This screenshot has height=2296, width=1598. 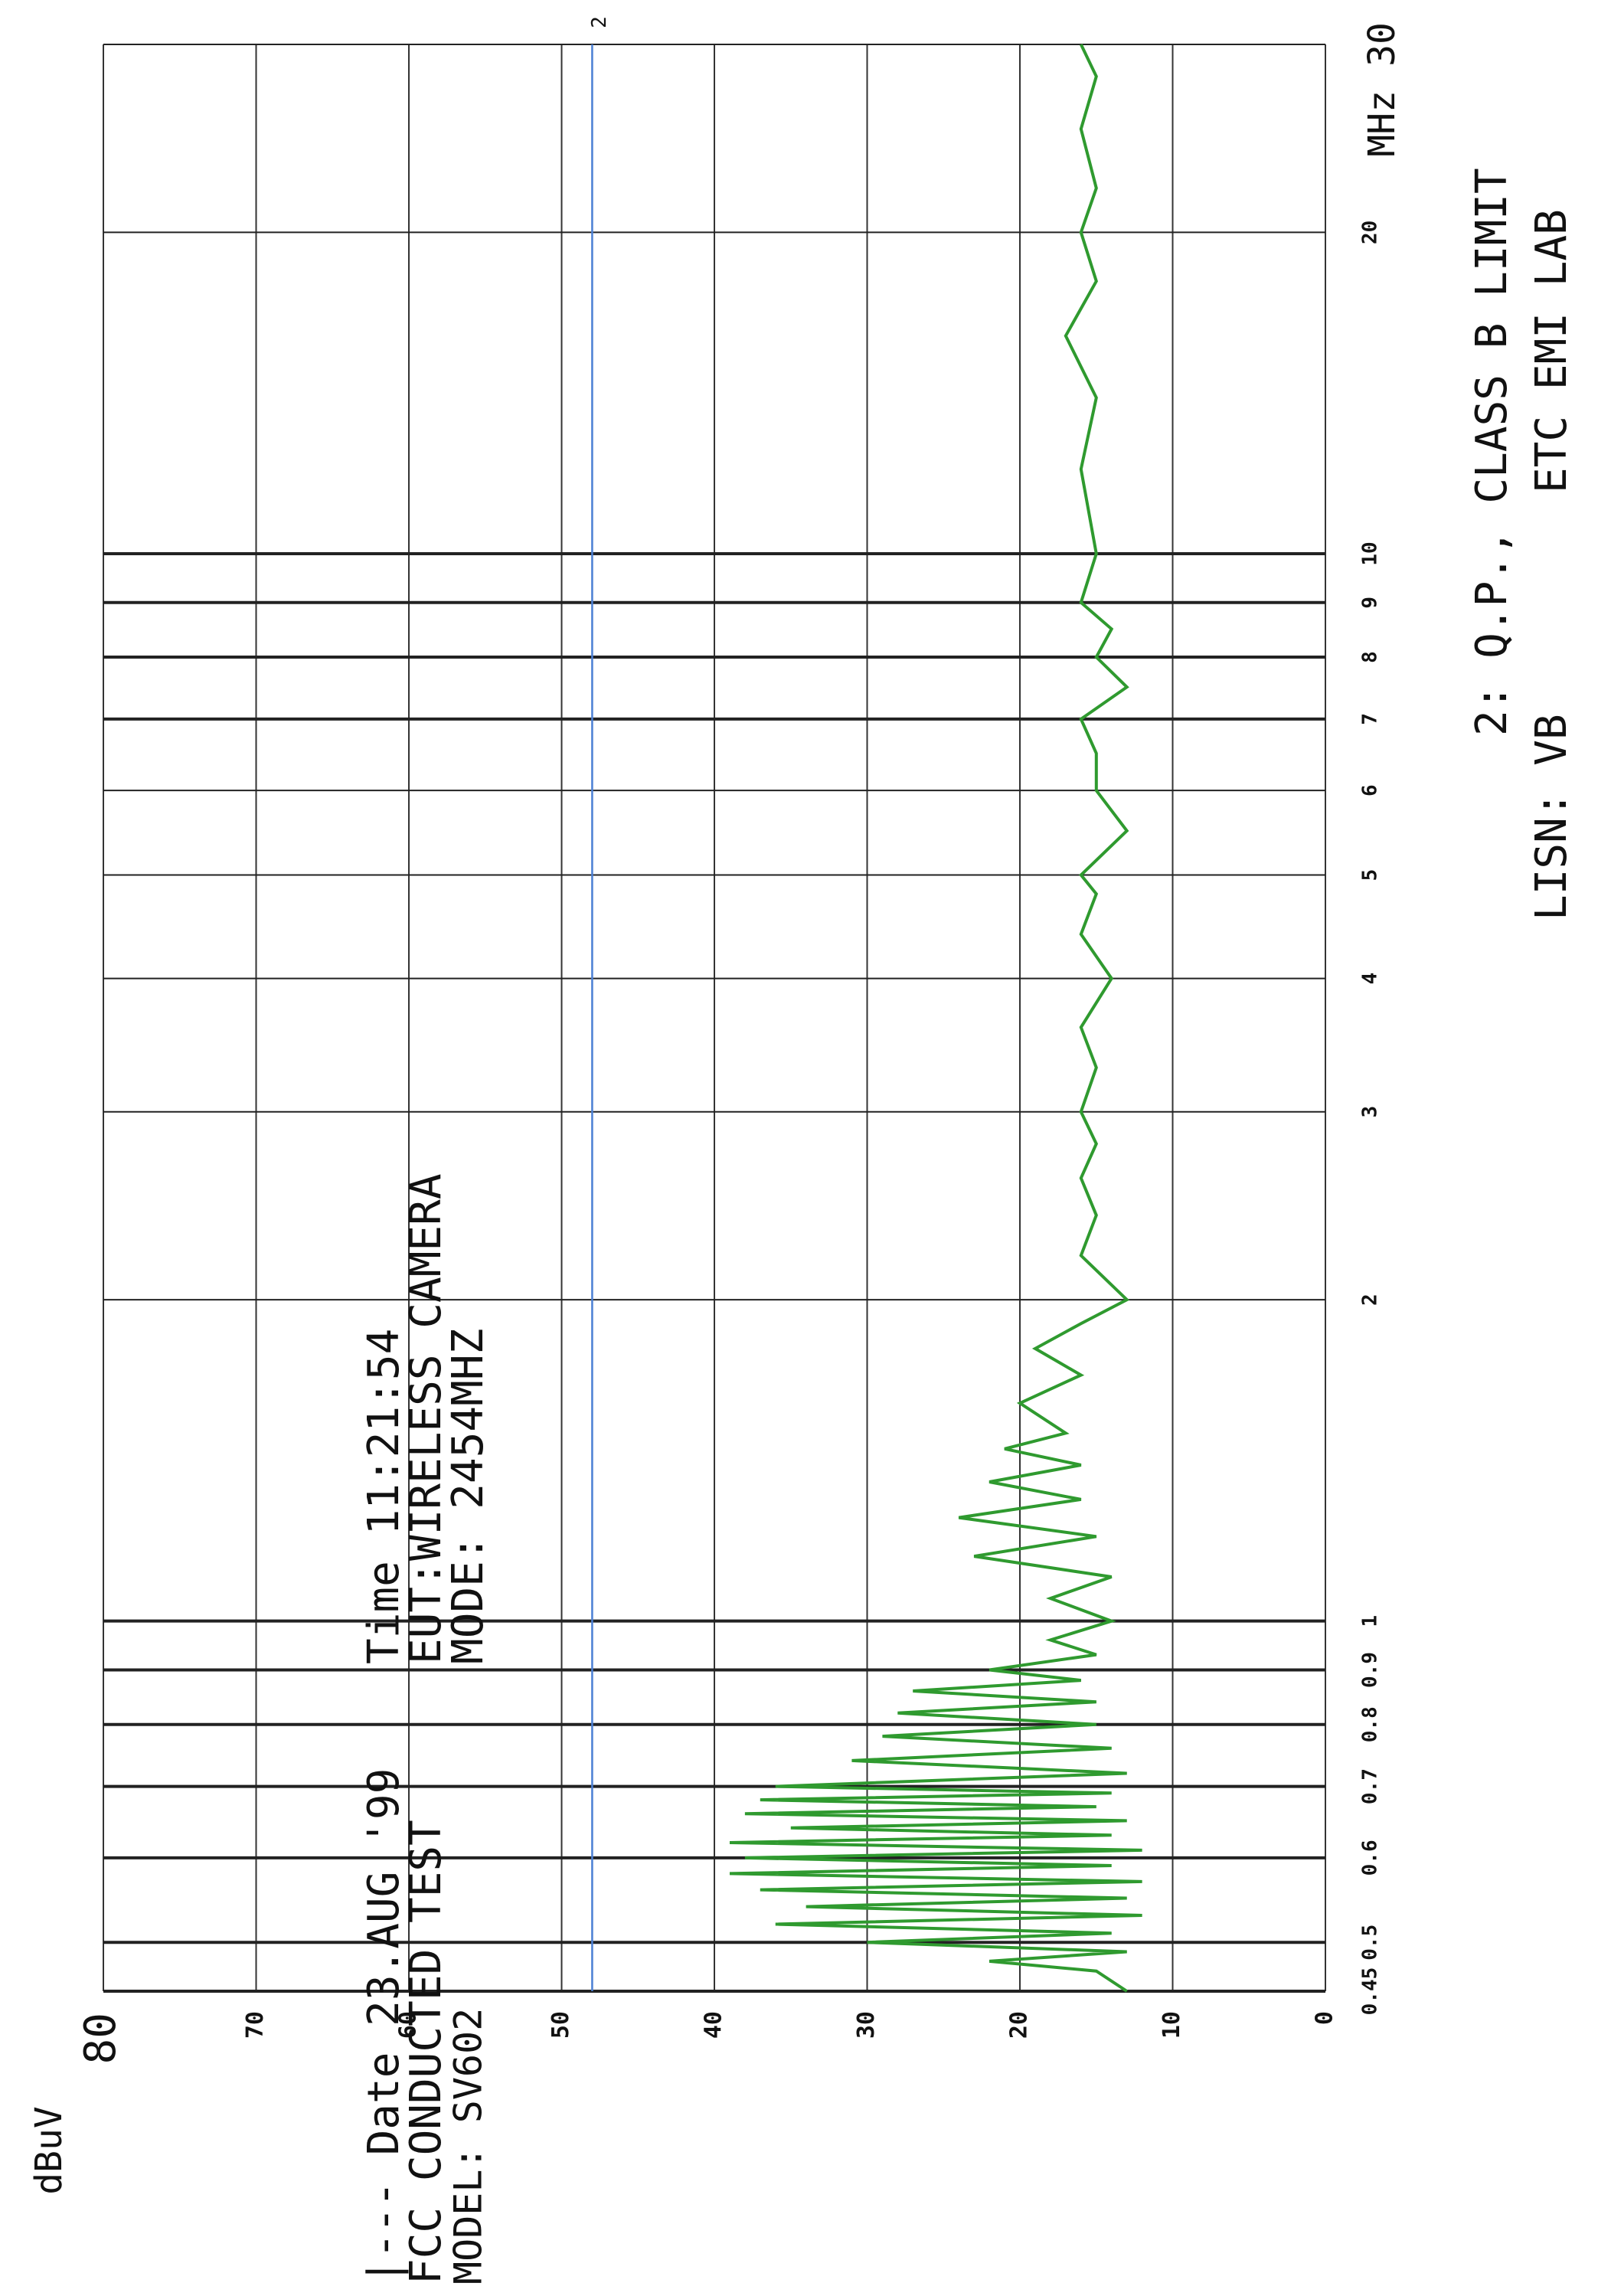 What do you see at coordinates (1370, 1991) in the screenshot?
I see `x-tick-label: 0.45` at bounding box center [1370, 1991].